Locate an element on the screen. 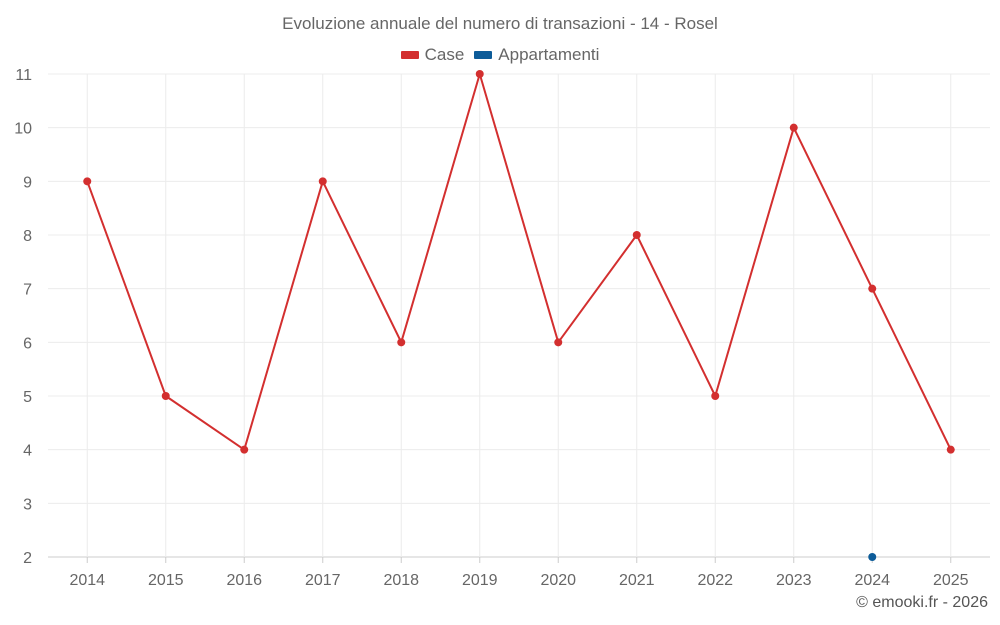  chart-legend: Case Appartamenti is located at coordinates (500, 55).